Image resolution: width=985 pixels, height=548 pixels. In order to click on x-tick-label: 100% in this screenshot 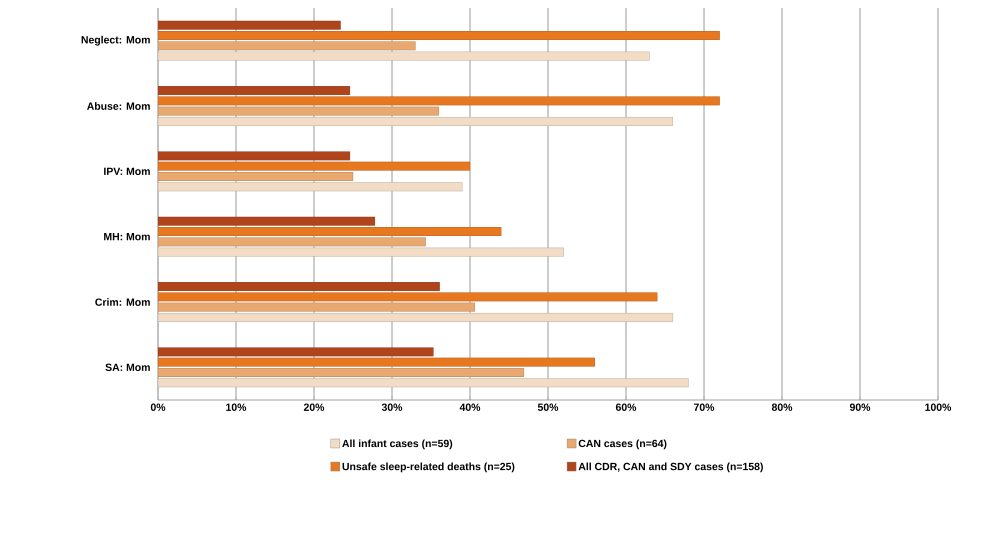, I will do `click(938, 407)`.